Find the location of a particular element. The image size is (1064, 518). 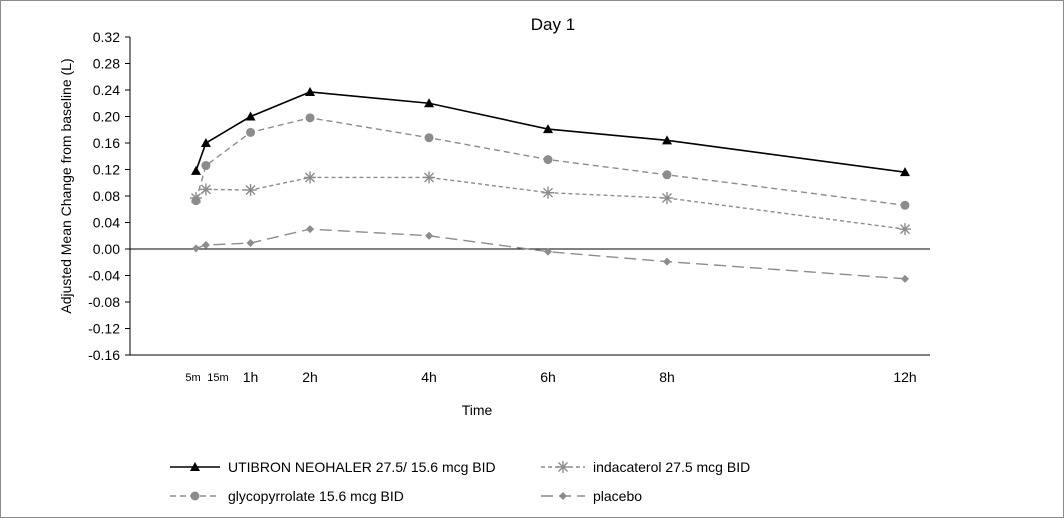

chart-title: Day 1 is located at coordinates (553, 24).